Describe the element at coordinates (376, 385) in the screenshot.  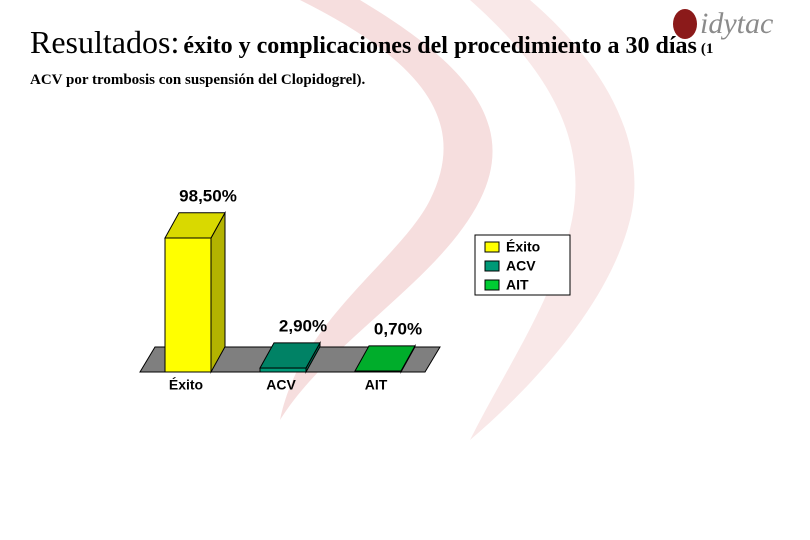
I see `x-tick-label: AIT` at that location.